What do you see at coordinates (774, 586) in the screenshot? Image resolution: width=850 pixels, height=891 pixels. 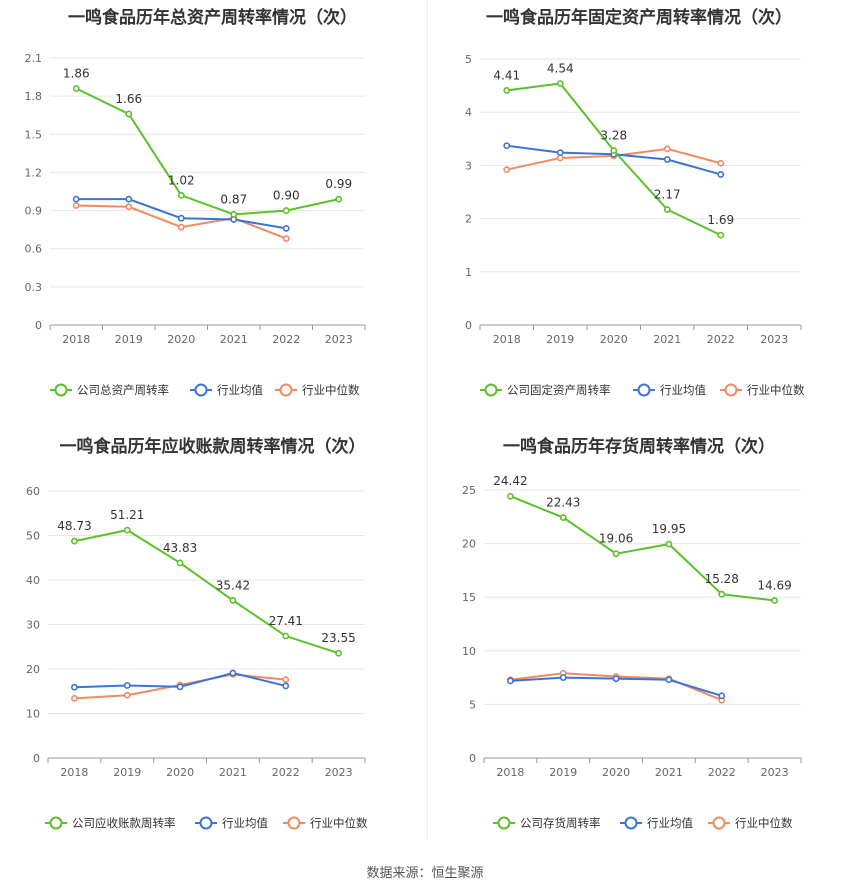 I see `data-label: 14.69` at bounding box center [774, 586].